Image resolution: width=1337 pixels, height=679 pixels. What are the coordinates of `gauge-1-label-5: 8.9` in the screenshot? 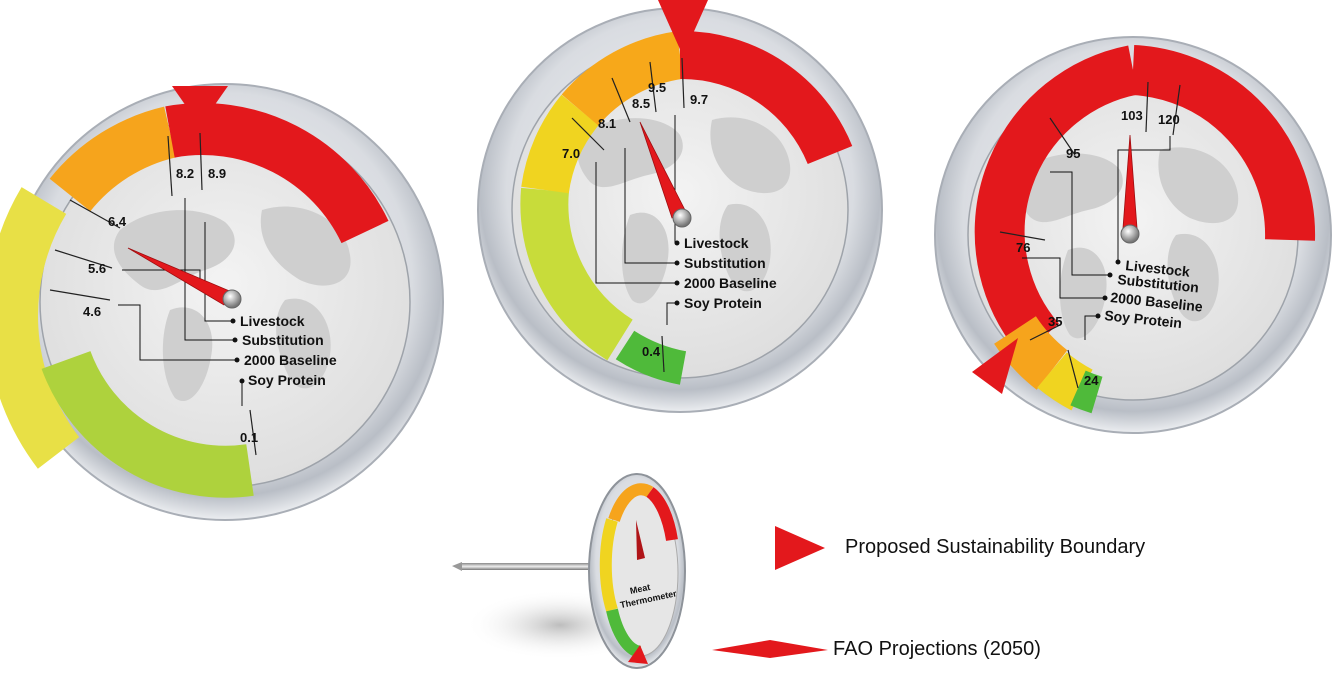 It's located at (217, 173).